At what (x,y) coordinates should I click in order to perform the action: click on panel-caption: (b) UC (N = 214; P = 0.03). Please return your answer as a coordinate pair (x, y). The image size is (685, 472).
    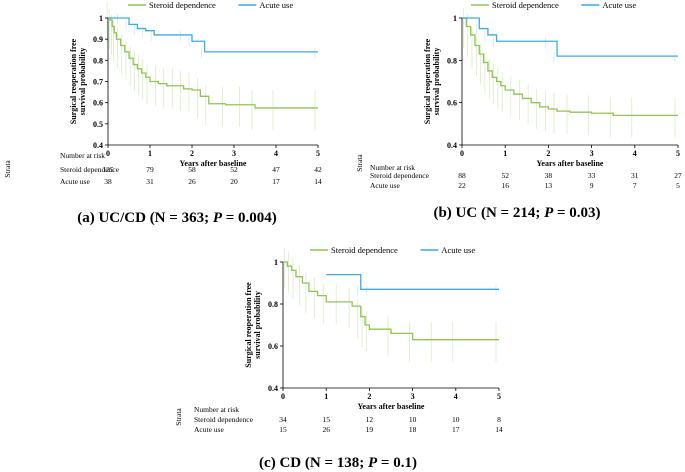
    Looking at the image, I should click on (516, 213).